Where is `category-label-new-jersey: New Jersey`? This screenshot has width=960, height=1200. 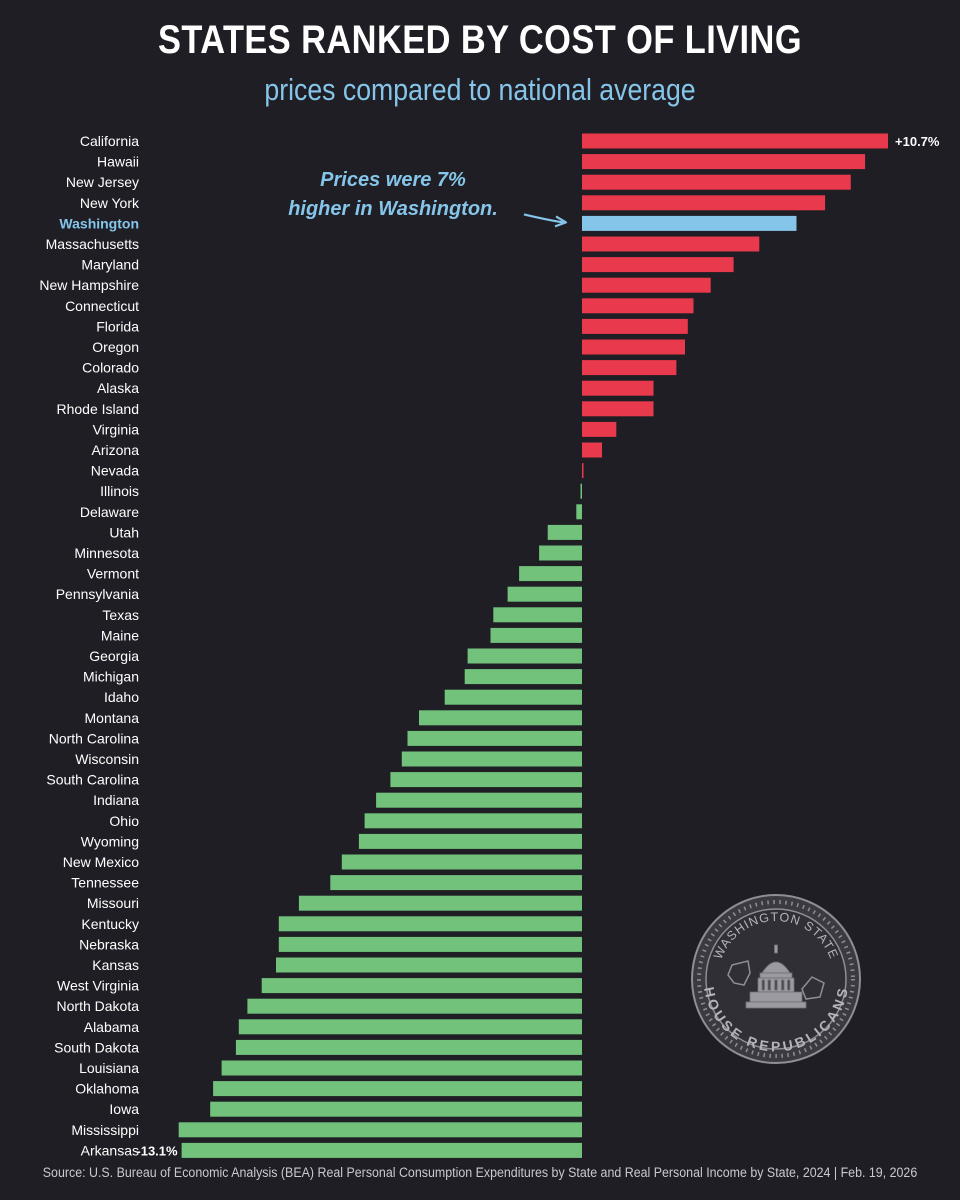
category-label-new-jersey: New Jersey is located at coordinates (102, 182).